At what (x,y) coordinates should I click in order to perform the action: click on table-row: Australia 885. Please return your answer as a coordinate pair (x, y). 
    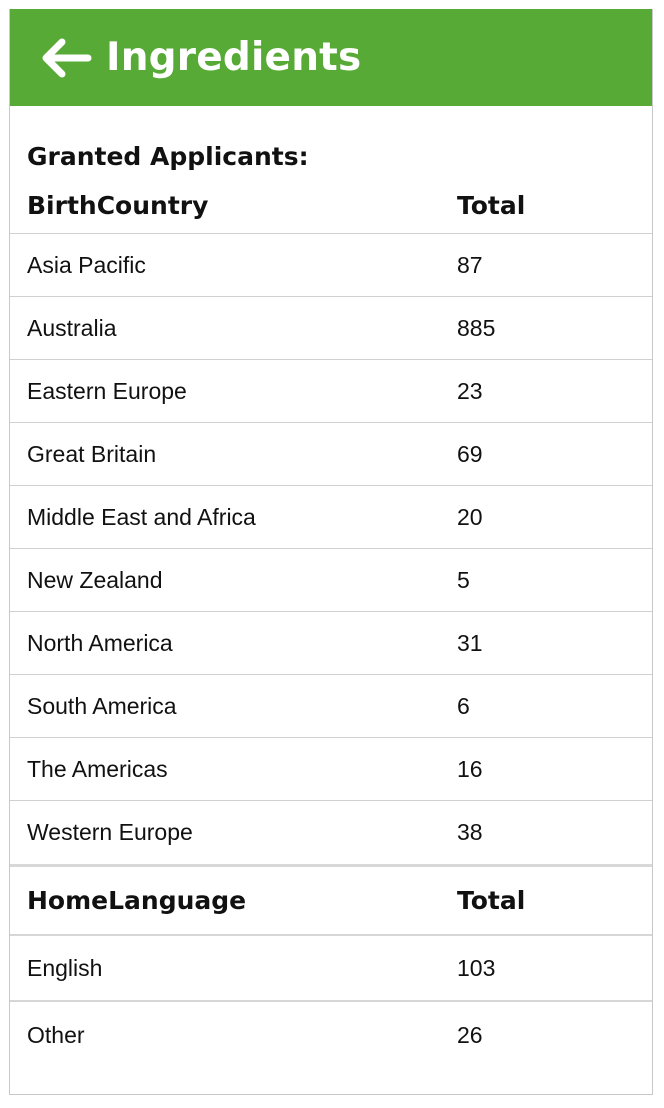
    Looking at the image, I should click on (331, 328).